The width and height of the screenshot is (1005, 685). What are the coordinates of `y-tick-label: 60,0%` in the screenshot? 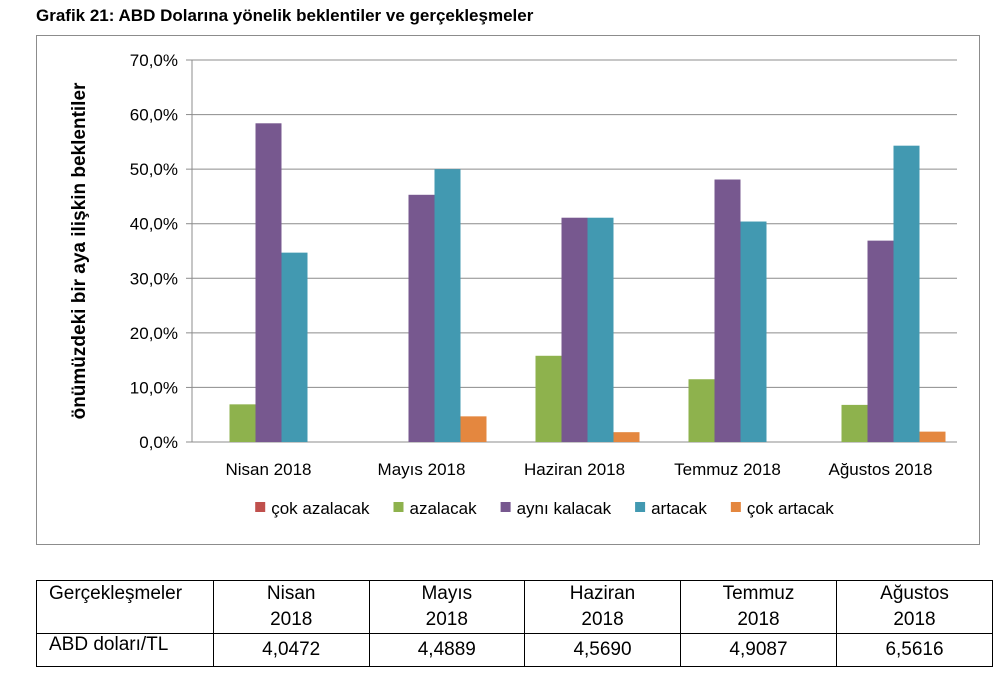 It's located at (154, 115).